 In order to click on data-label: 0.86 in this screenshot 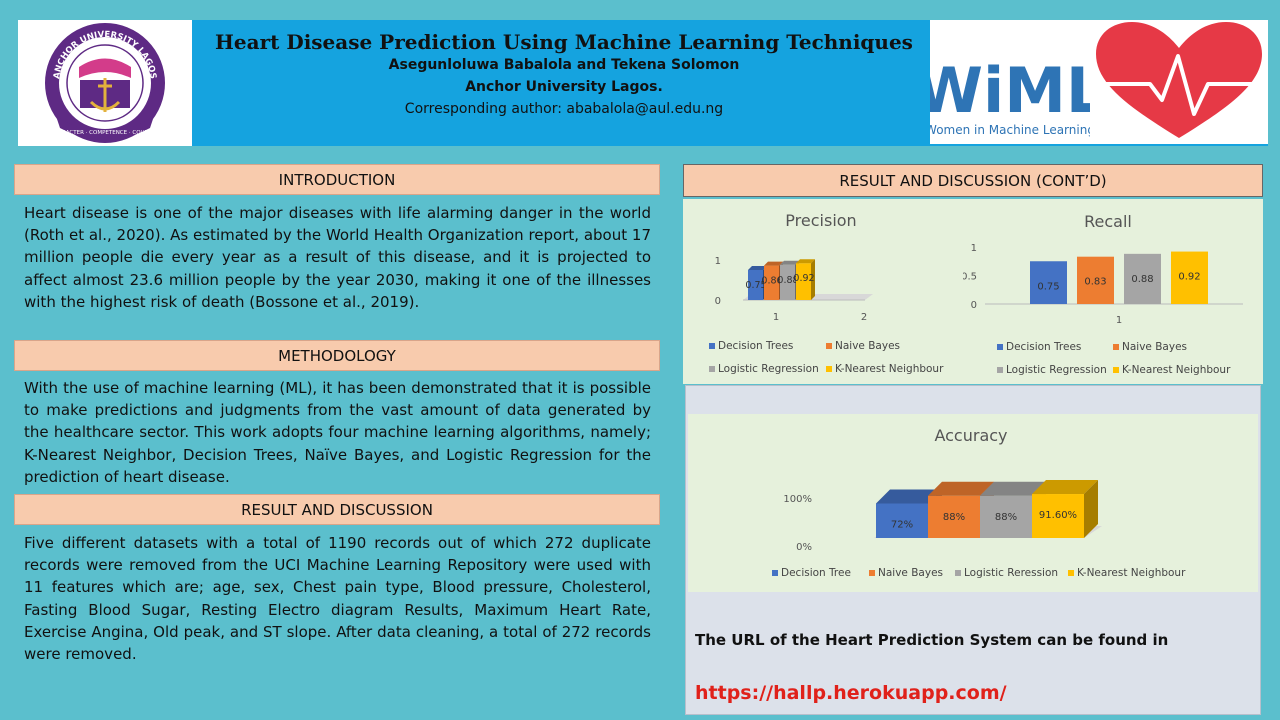, I will do `click(771, 281)`.